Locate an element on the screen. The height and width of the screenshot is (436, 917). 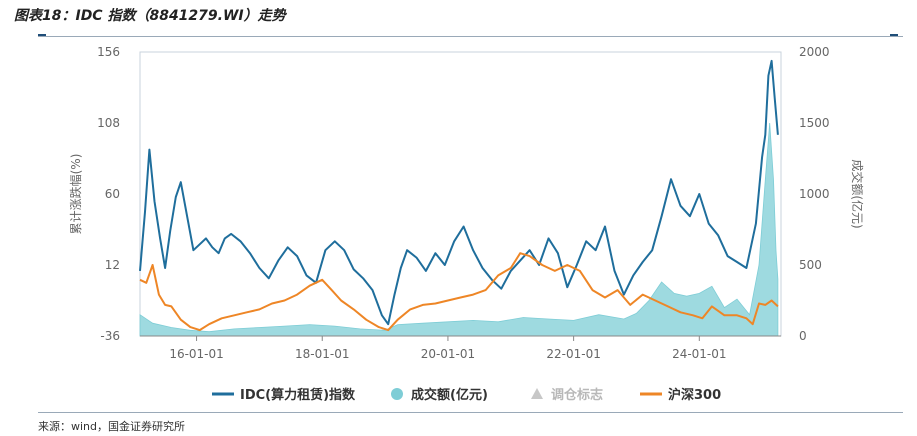
y-right-axis-title: 成交额(亿元) is located at coordinates (857, 193).